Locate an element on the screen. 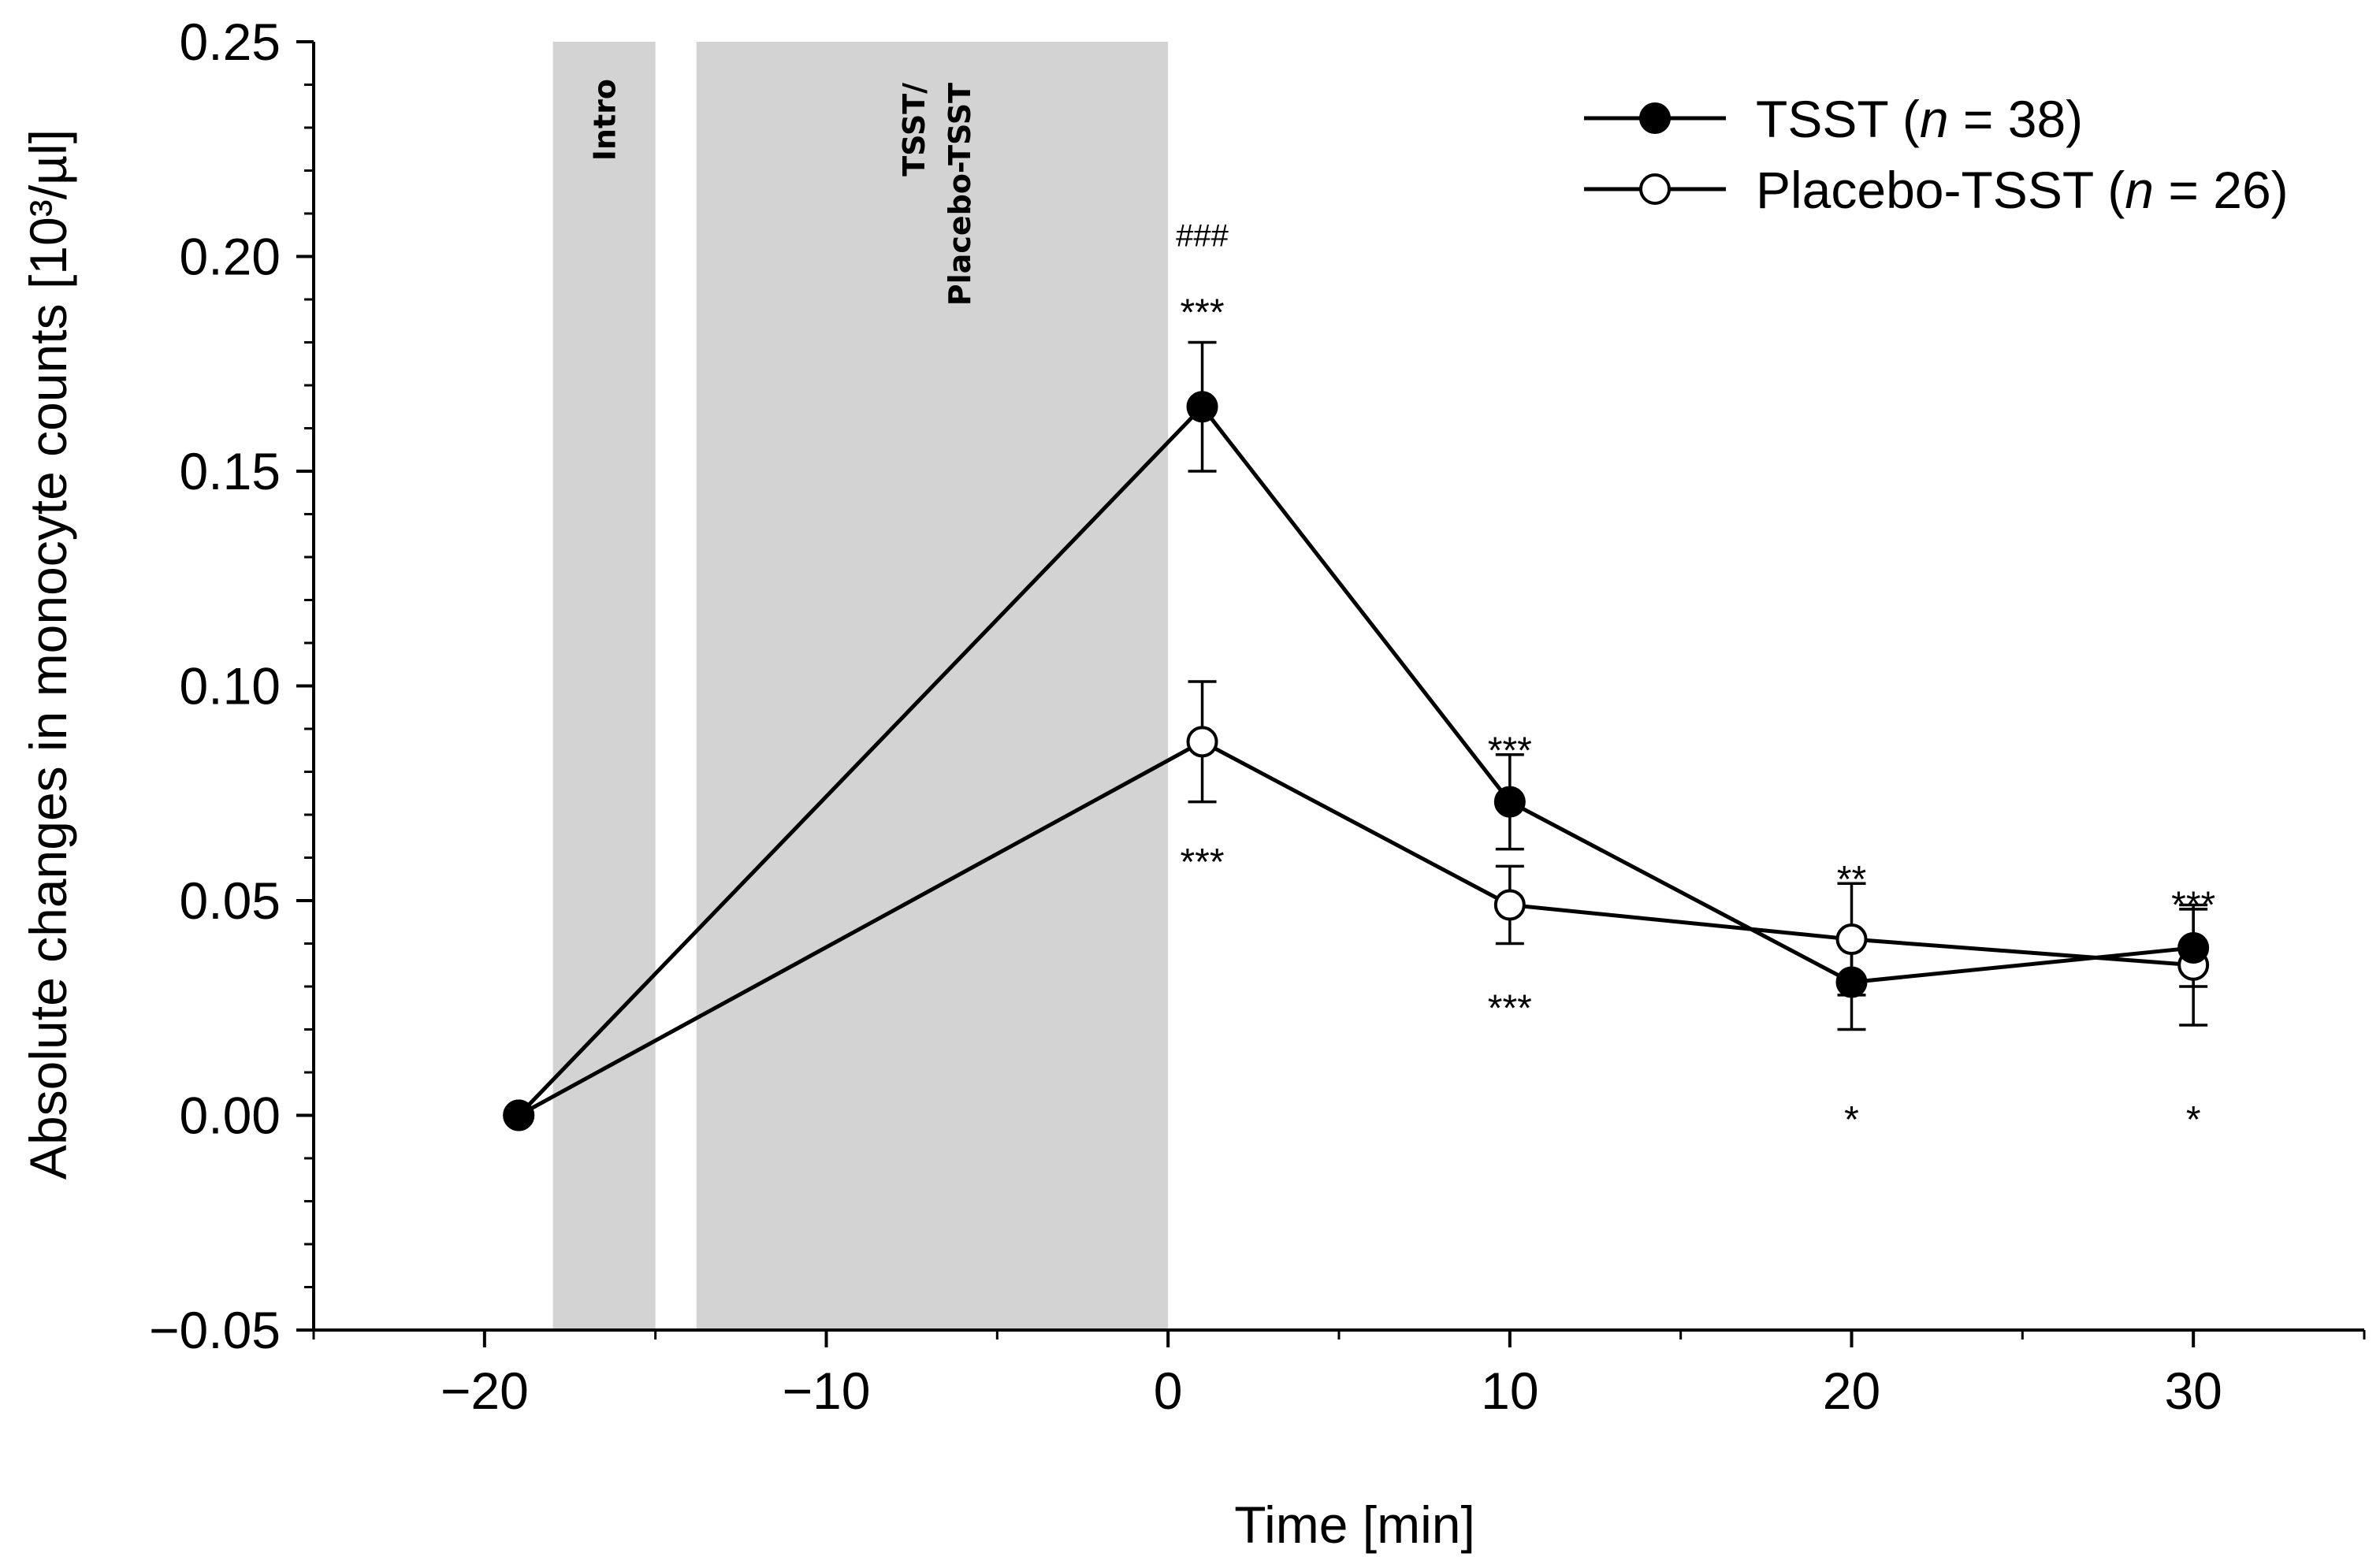 The height and width of the screenshot is (1568, 2380). y-tick-label: 0.05 is located at coordinates (230, 900).